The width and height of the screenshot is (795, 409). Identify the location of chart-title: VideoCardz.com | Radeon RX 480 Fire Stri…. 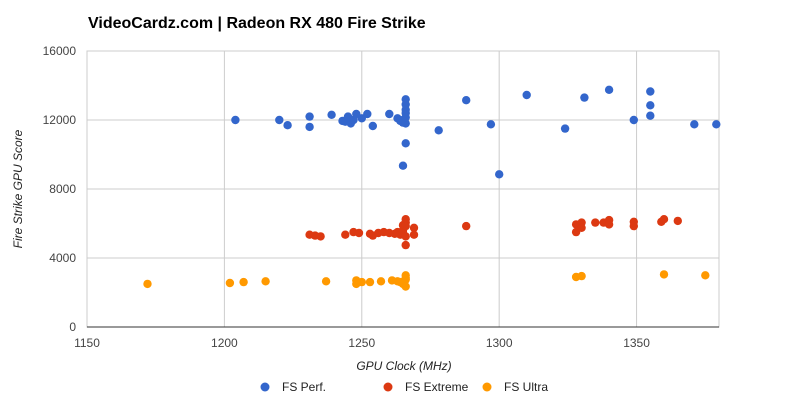
(257, 23).